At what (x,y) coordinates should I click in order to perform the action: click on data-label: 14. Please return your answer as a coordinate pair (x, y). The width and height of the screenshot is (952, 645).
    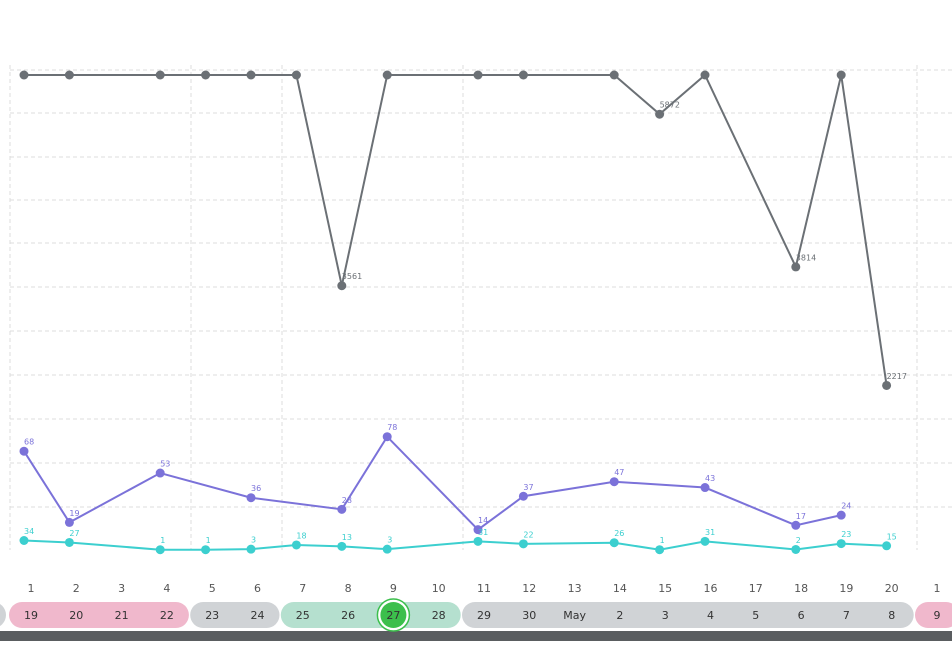
    Looking at the image, I should click on (483, 520).